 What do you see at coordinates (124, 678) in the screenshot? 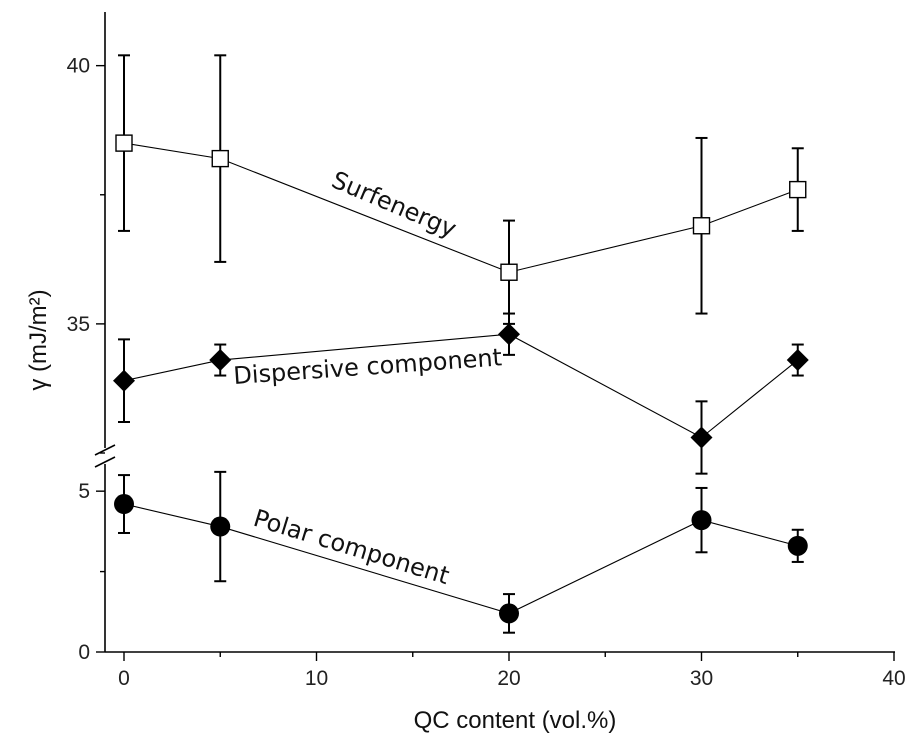
I see `x-tick-label: 0` at bounding box center [124, 678].